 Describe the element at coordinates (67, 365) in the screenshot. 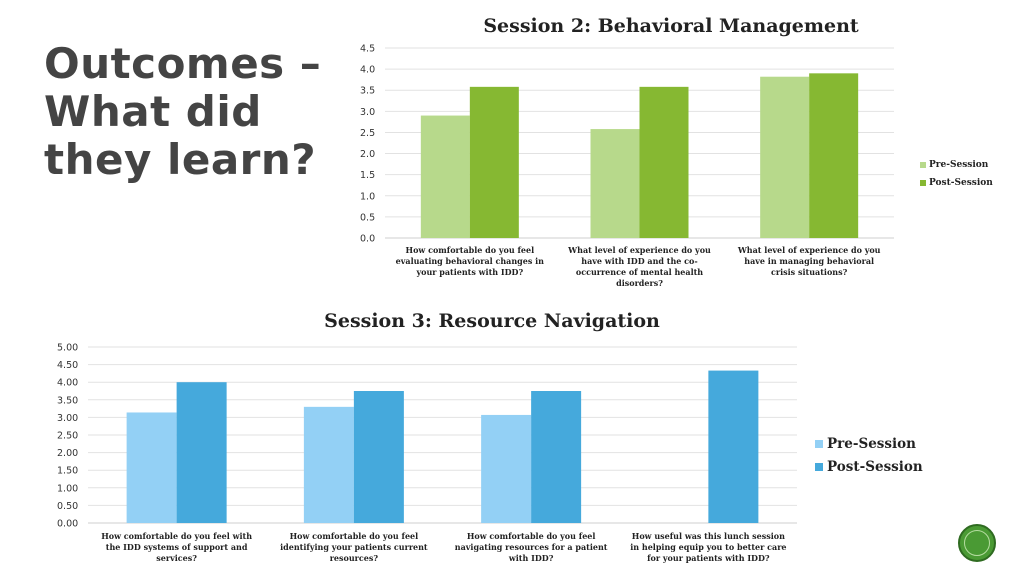

I see `y-tick-label: 4.50` at that location.